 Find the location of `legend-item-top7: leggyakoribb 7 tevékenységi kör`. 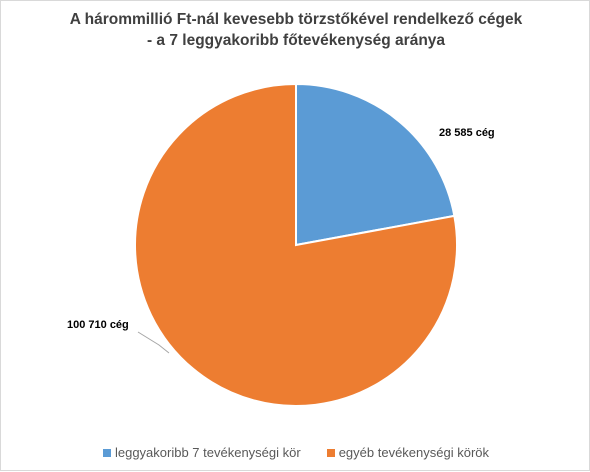

legend-item-top7: leggyakoribb 7 tevékenységi kör is located at coordinates (201, 452).